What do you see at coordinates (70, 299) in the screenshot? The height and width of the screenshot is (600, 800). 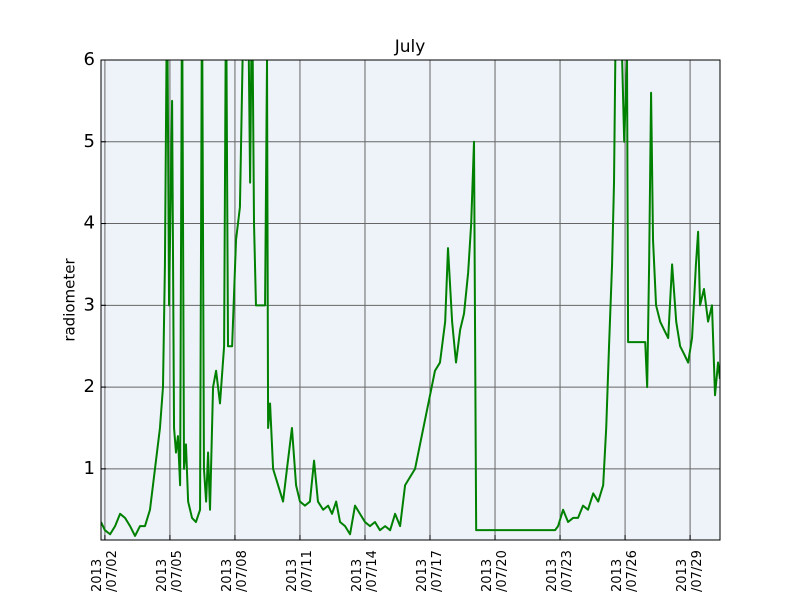 I see `y-axis-label: radiometer` at bounding box center [70, 299].